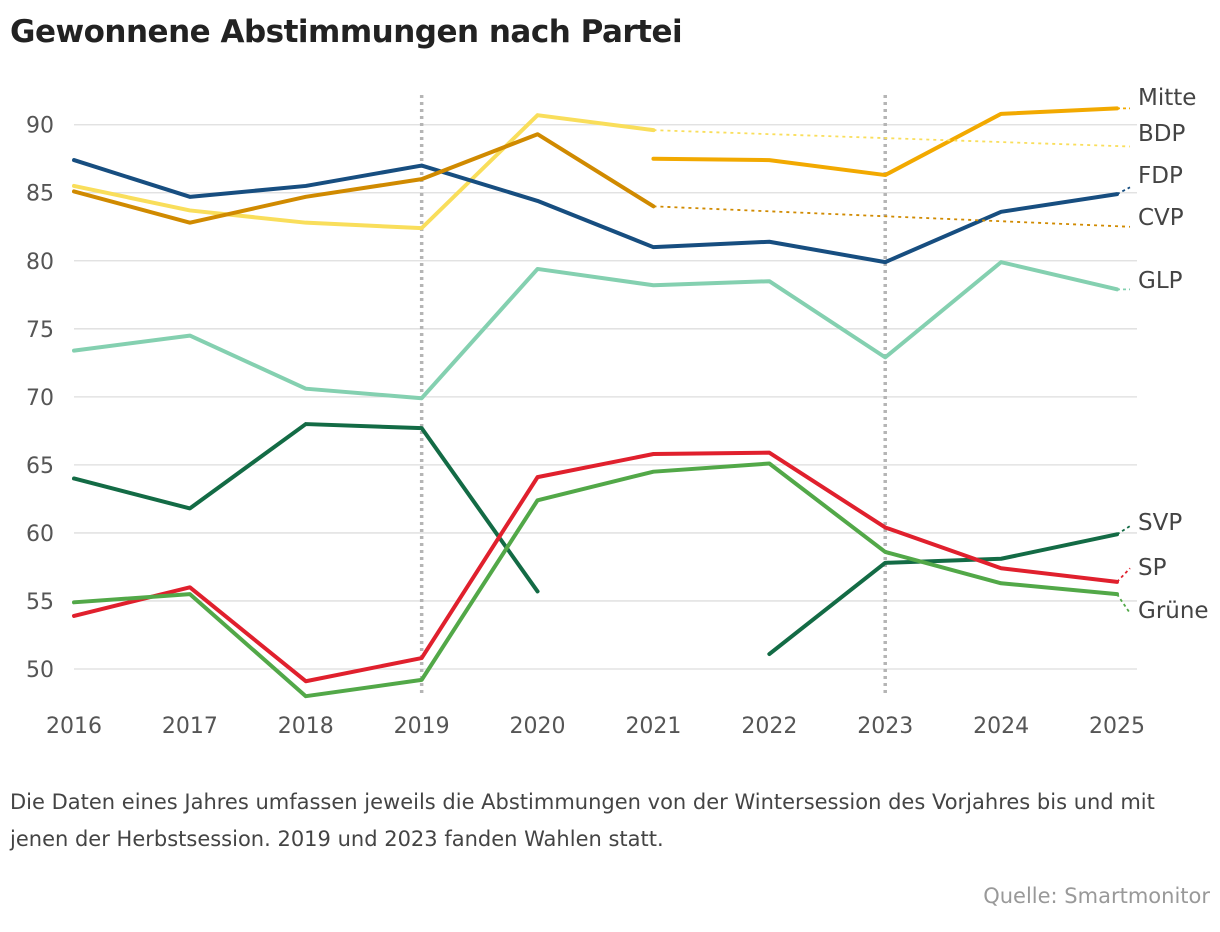  I want to click on series-label-fdp: FDP, so click(1160, 176).